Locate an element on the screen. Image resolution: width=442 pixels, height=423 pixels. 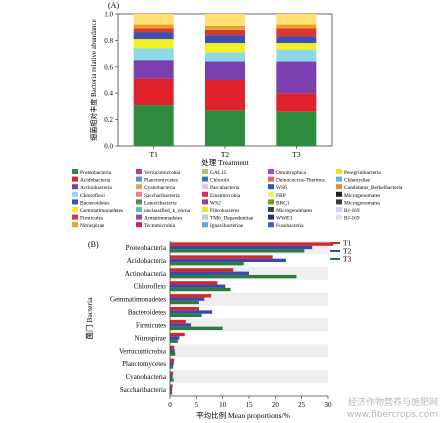
legend-label: Latescibacteria is located at coordinates (160, 203).